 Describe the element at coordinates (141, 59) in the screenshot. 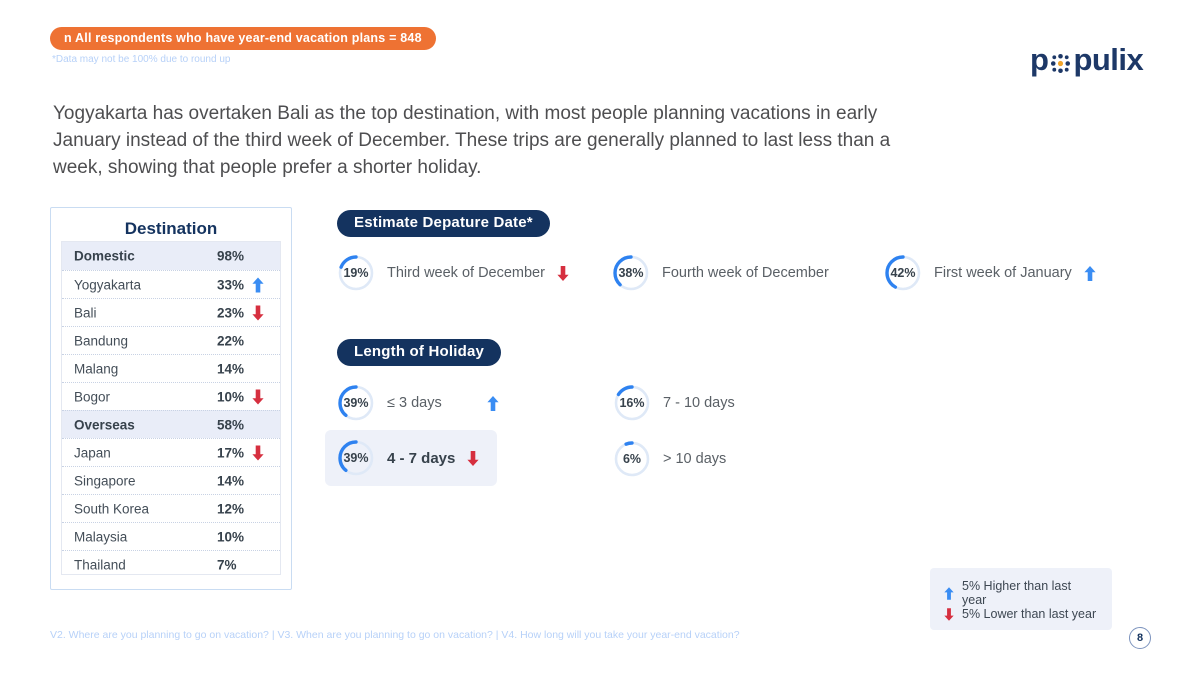

I see `rounding-note: *Data may not be 100% due to round up` at that location.